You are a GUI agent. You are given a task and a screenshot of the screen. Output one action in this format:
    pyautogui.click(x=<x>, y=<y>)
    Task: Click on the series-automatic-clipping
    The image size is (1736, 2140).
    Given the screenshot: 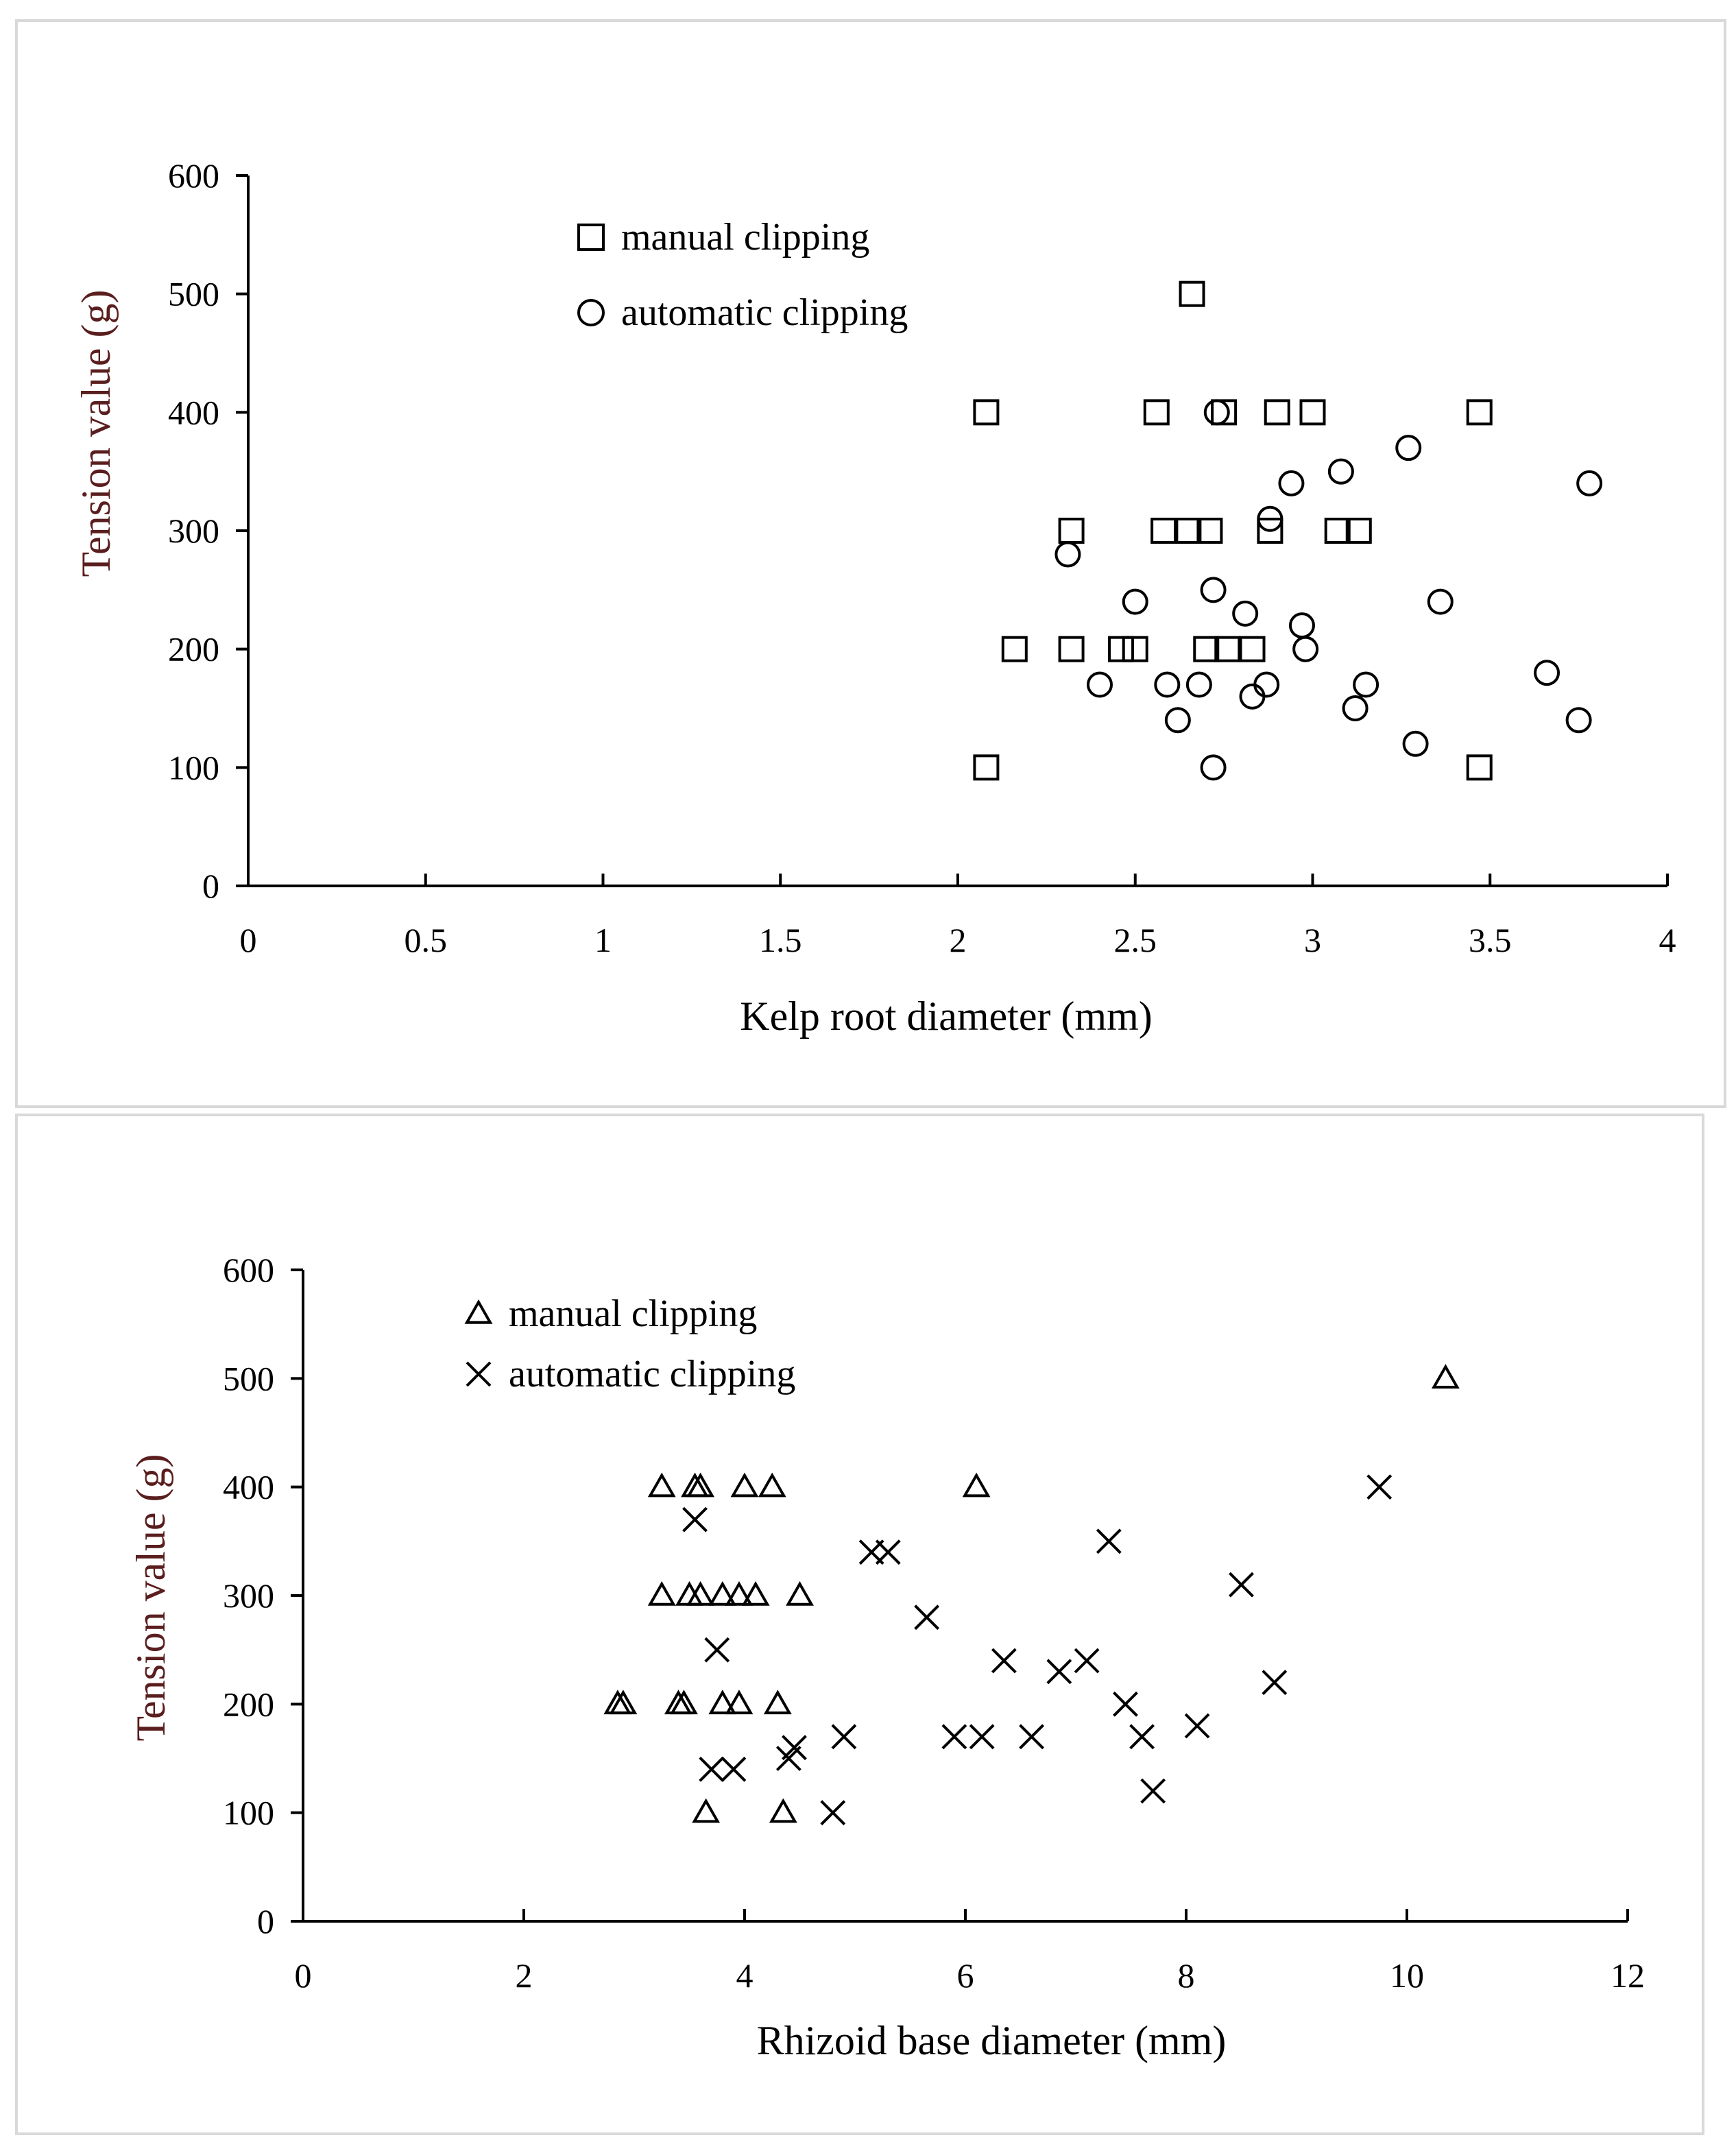 What is the action you would take?
    pyautogui.click(x=1038, y=1650)
    